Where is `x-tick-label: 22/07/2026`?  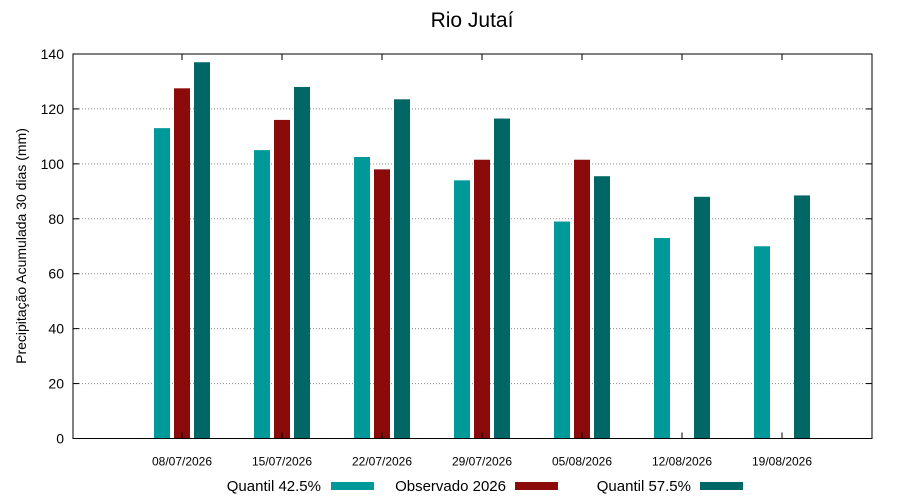 x-tick-label: 22/07/2026 is located at coordinates (382, 462).